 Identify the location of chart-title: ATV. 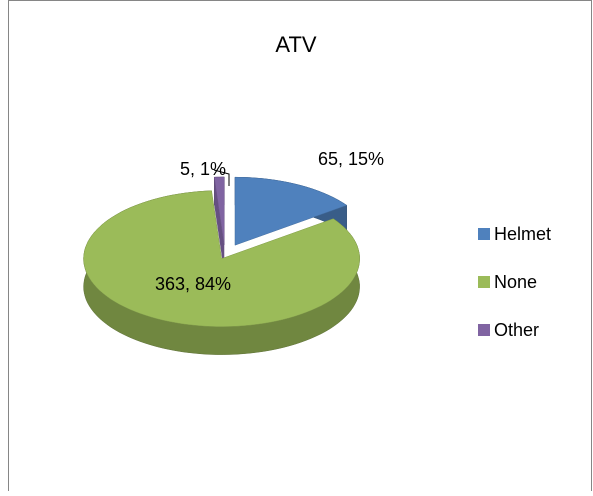
(295, 44).